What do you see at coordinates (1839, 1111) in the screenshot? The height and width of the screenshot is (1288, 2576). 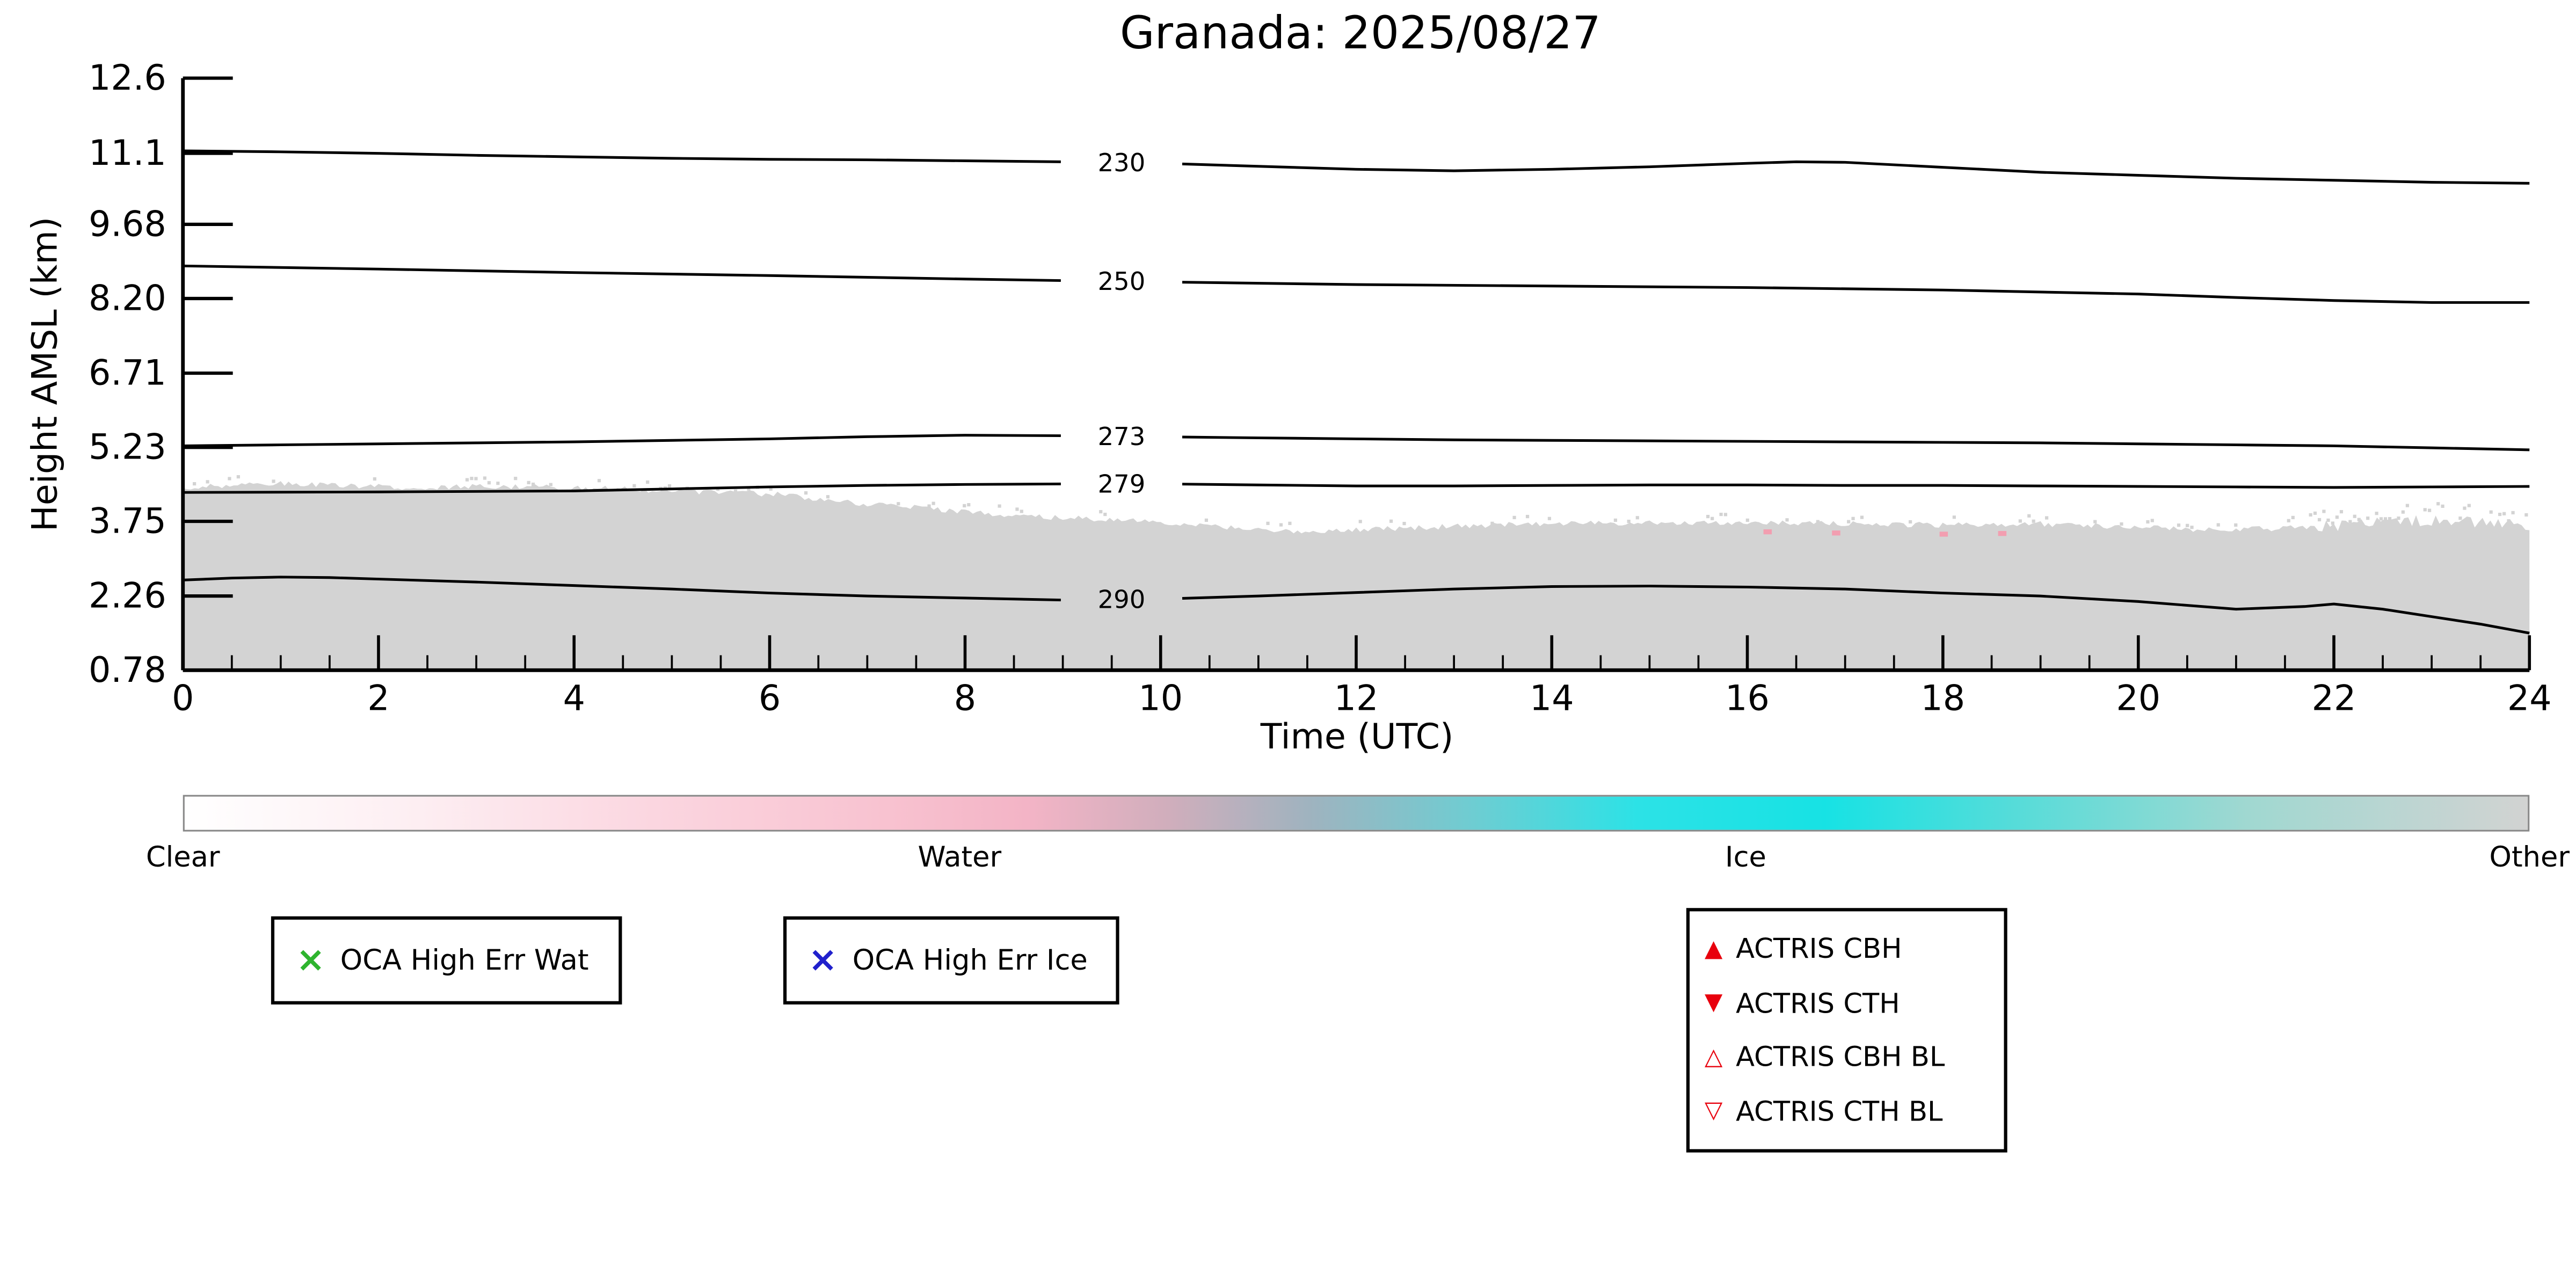 I see `legend-label: ACTRIS CTH BL` at bounding box center [1839, 1111].